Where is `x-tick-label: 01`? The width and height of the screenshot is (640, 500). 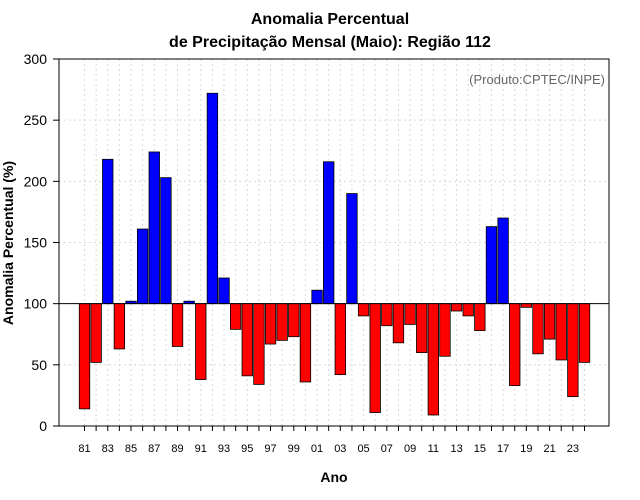 x-tick-label: 01 is located at coordinates (317, 449).